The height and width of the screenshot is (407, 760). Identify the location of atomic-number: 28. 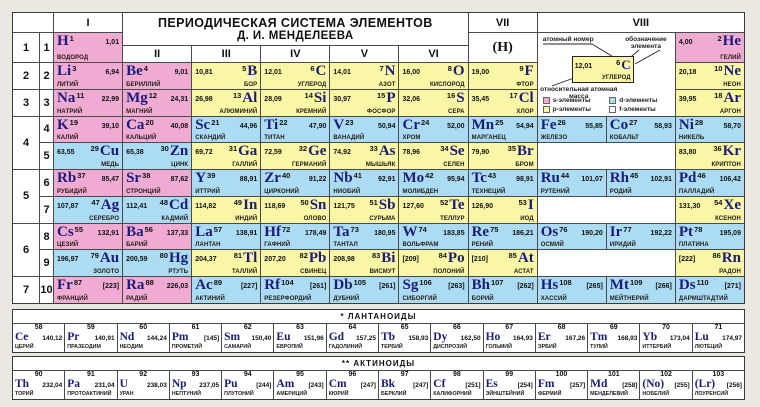
(699, 122).